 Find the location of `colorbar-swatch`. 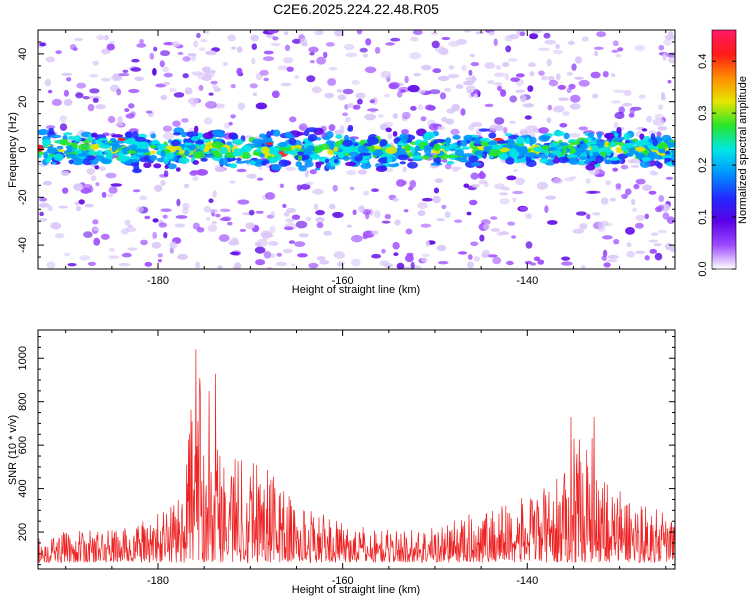

colorbar-swatch is located at coordinates (724, 149).